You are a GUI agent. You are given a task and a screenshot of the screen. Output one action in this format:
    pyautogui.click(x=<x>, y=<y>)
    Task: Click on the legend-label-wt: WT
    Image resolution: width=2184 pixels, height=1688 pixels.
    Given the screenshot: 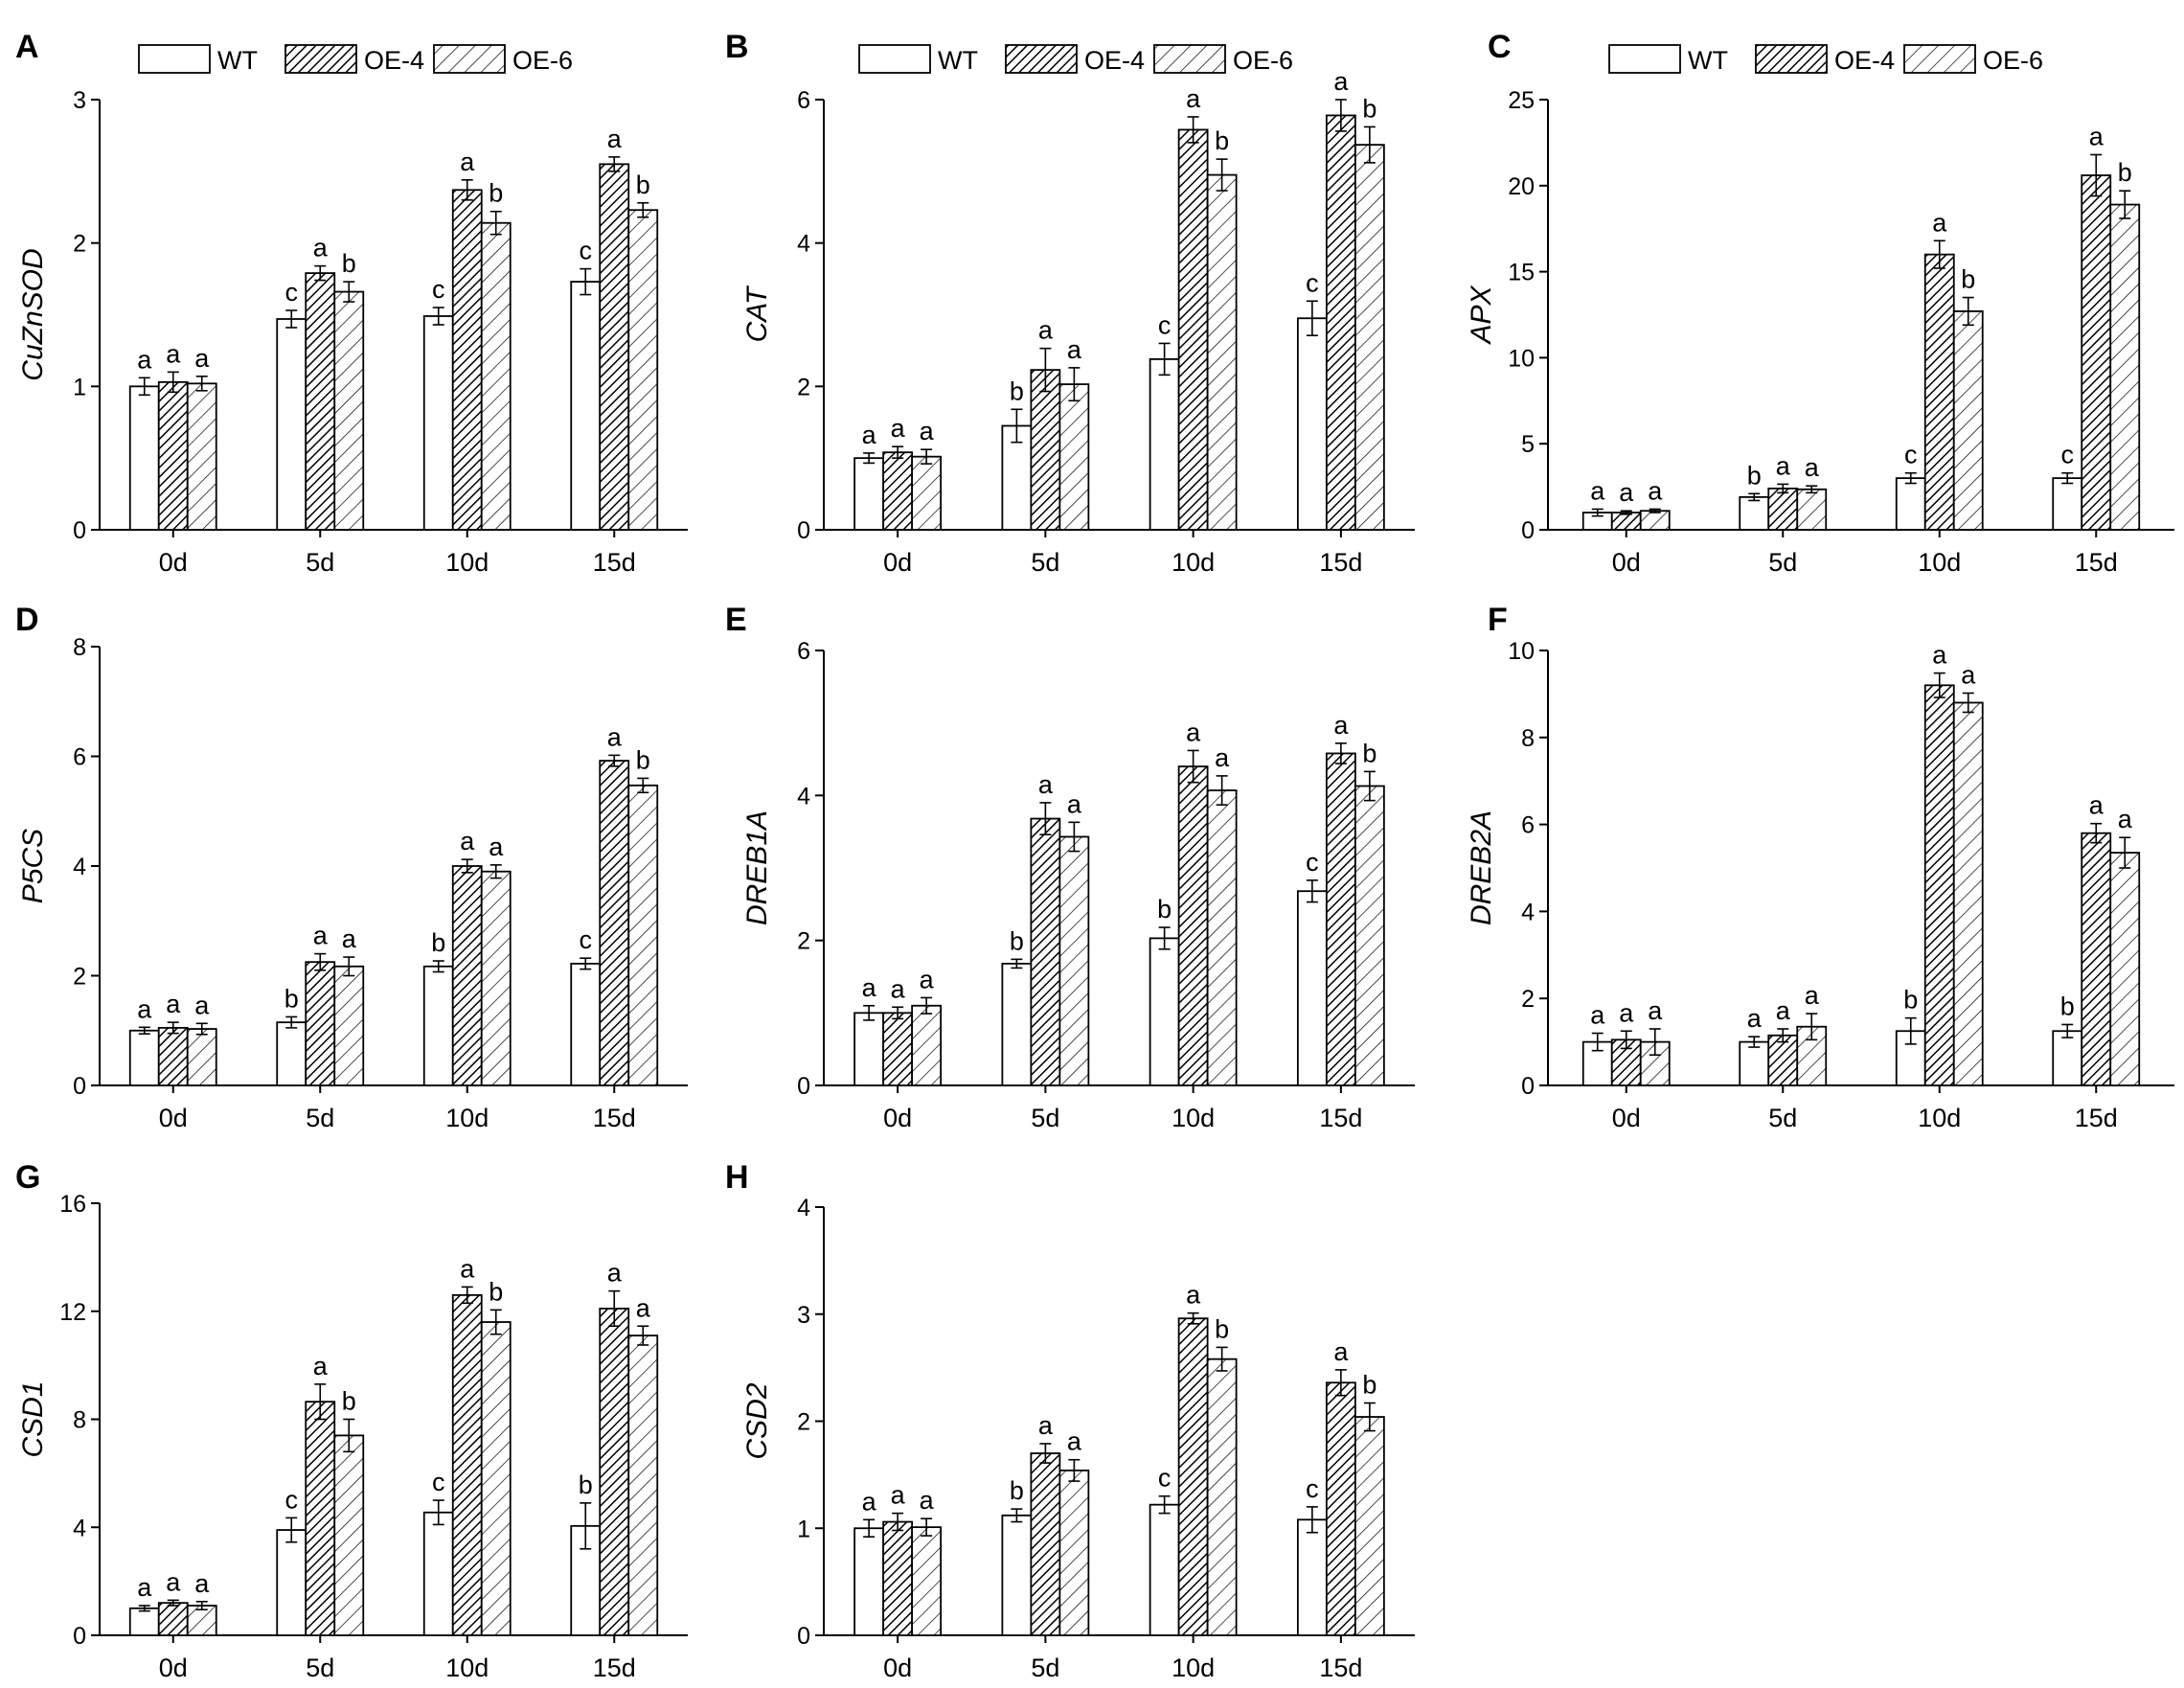 What is the action you would take?
    pyautogui.click(x=238, y=60)
    